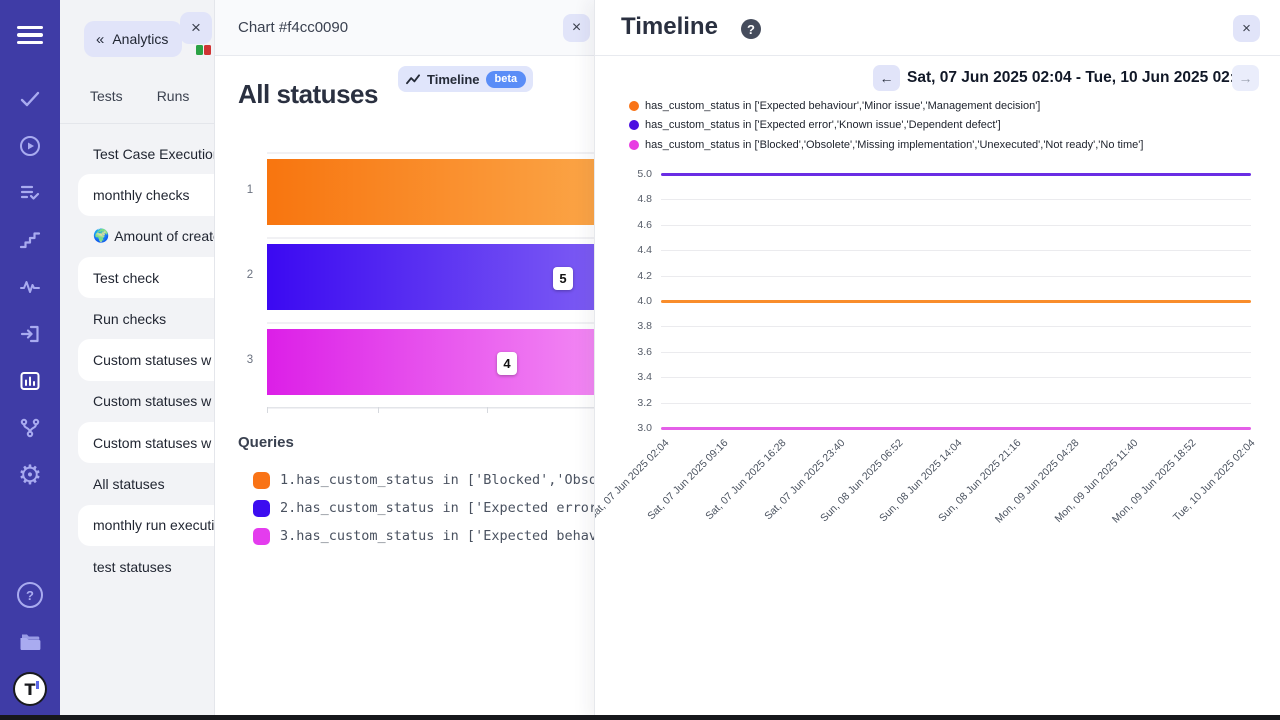  I want to click on nav-list-item: monthly run execution, so click(146, 525).